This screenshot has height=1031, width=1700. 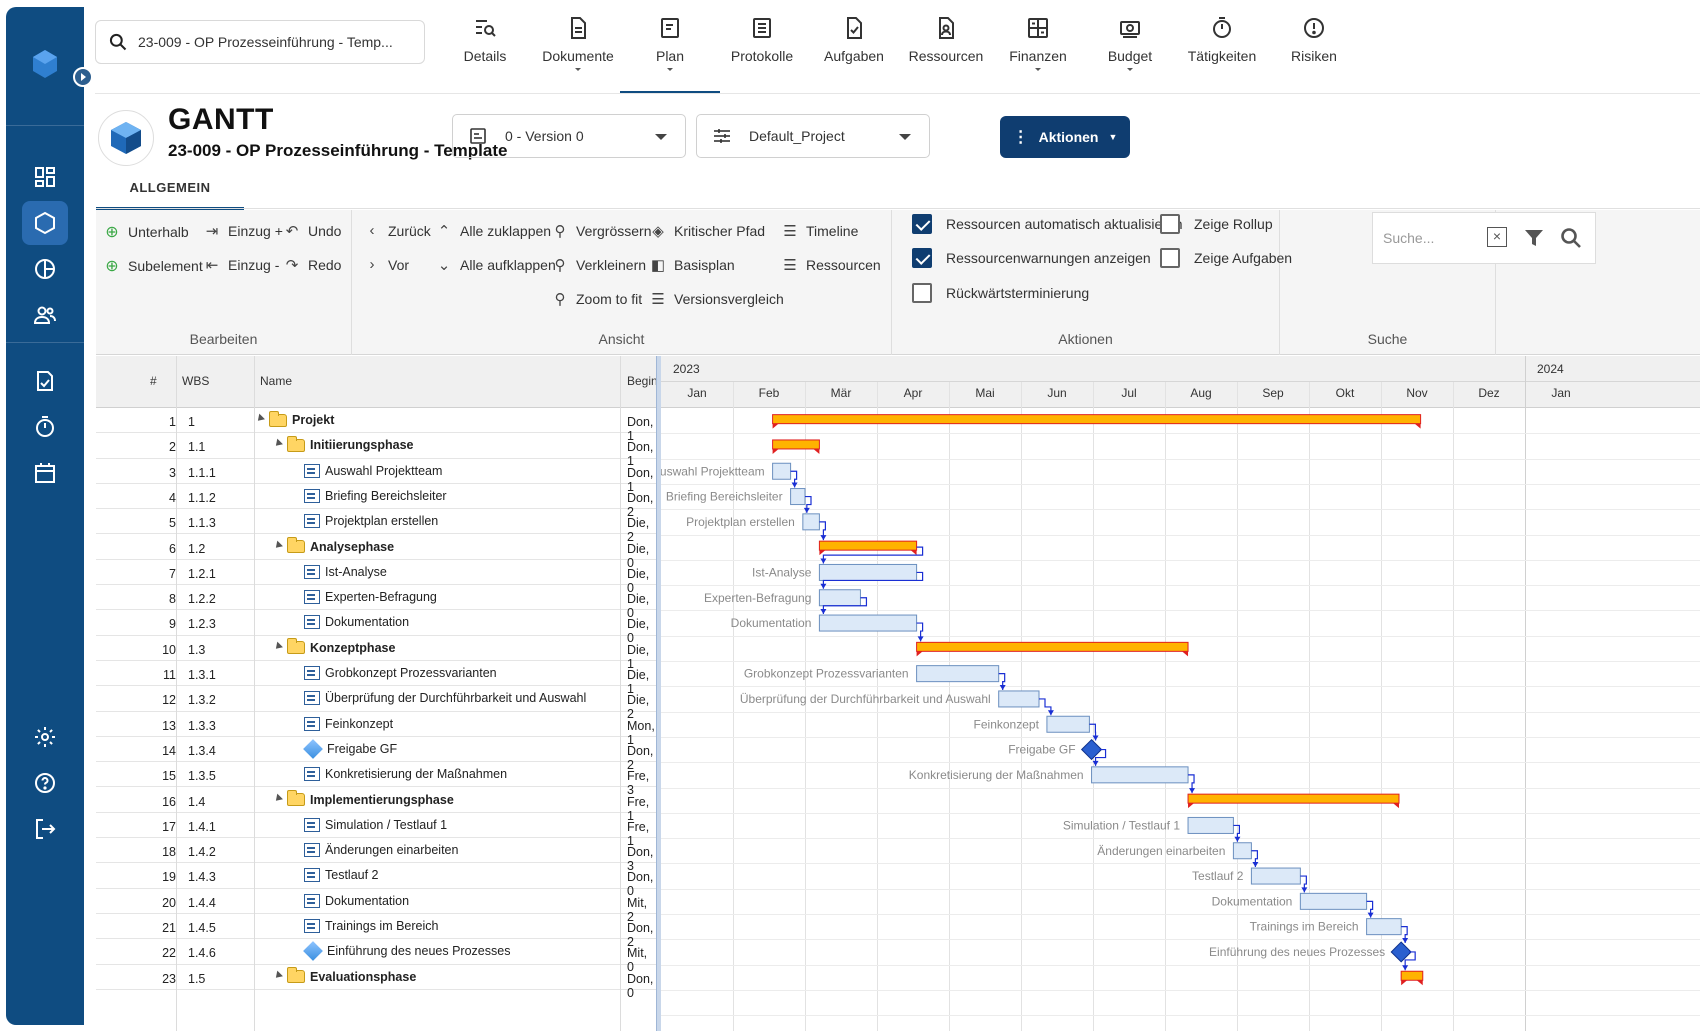 I want to click on topnav-details: Details, so click(x=485, y=54).